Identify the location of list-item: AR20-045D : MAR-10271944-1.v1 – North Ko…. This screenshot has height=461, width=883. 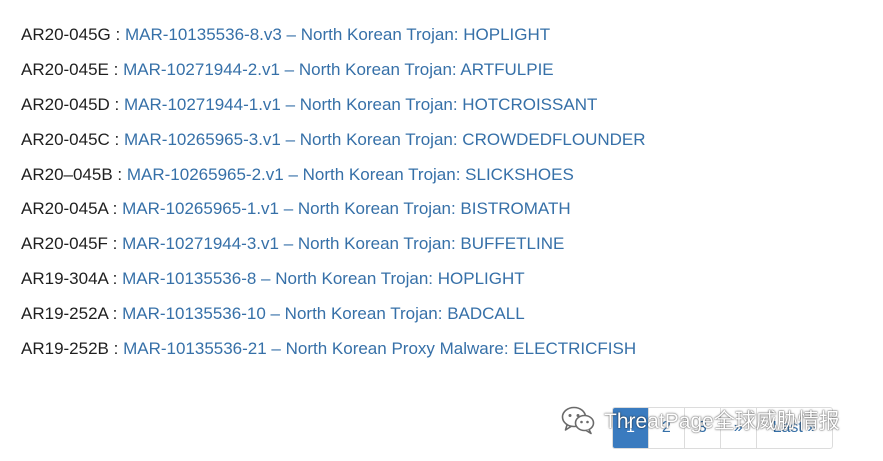
(333, 105).